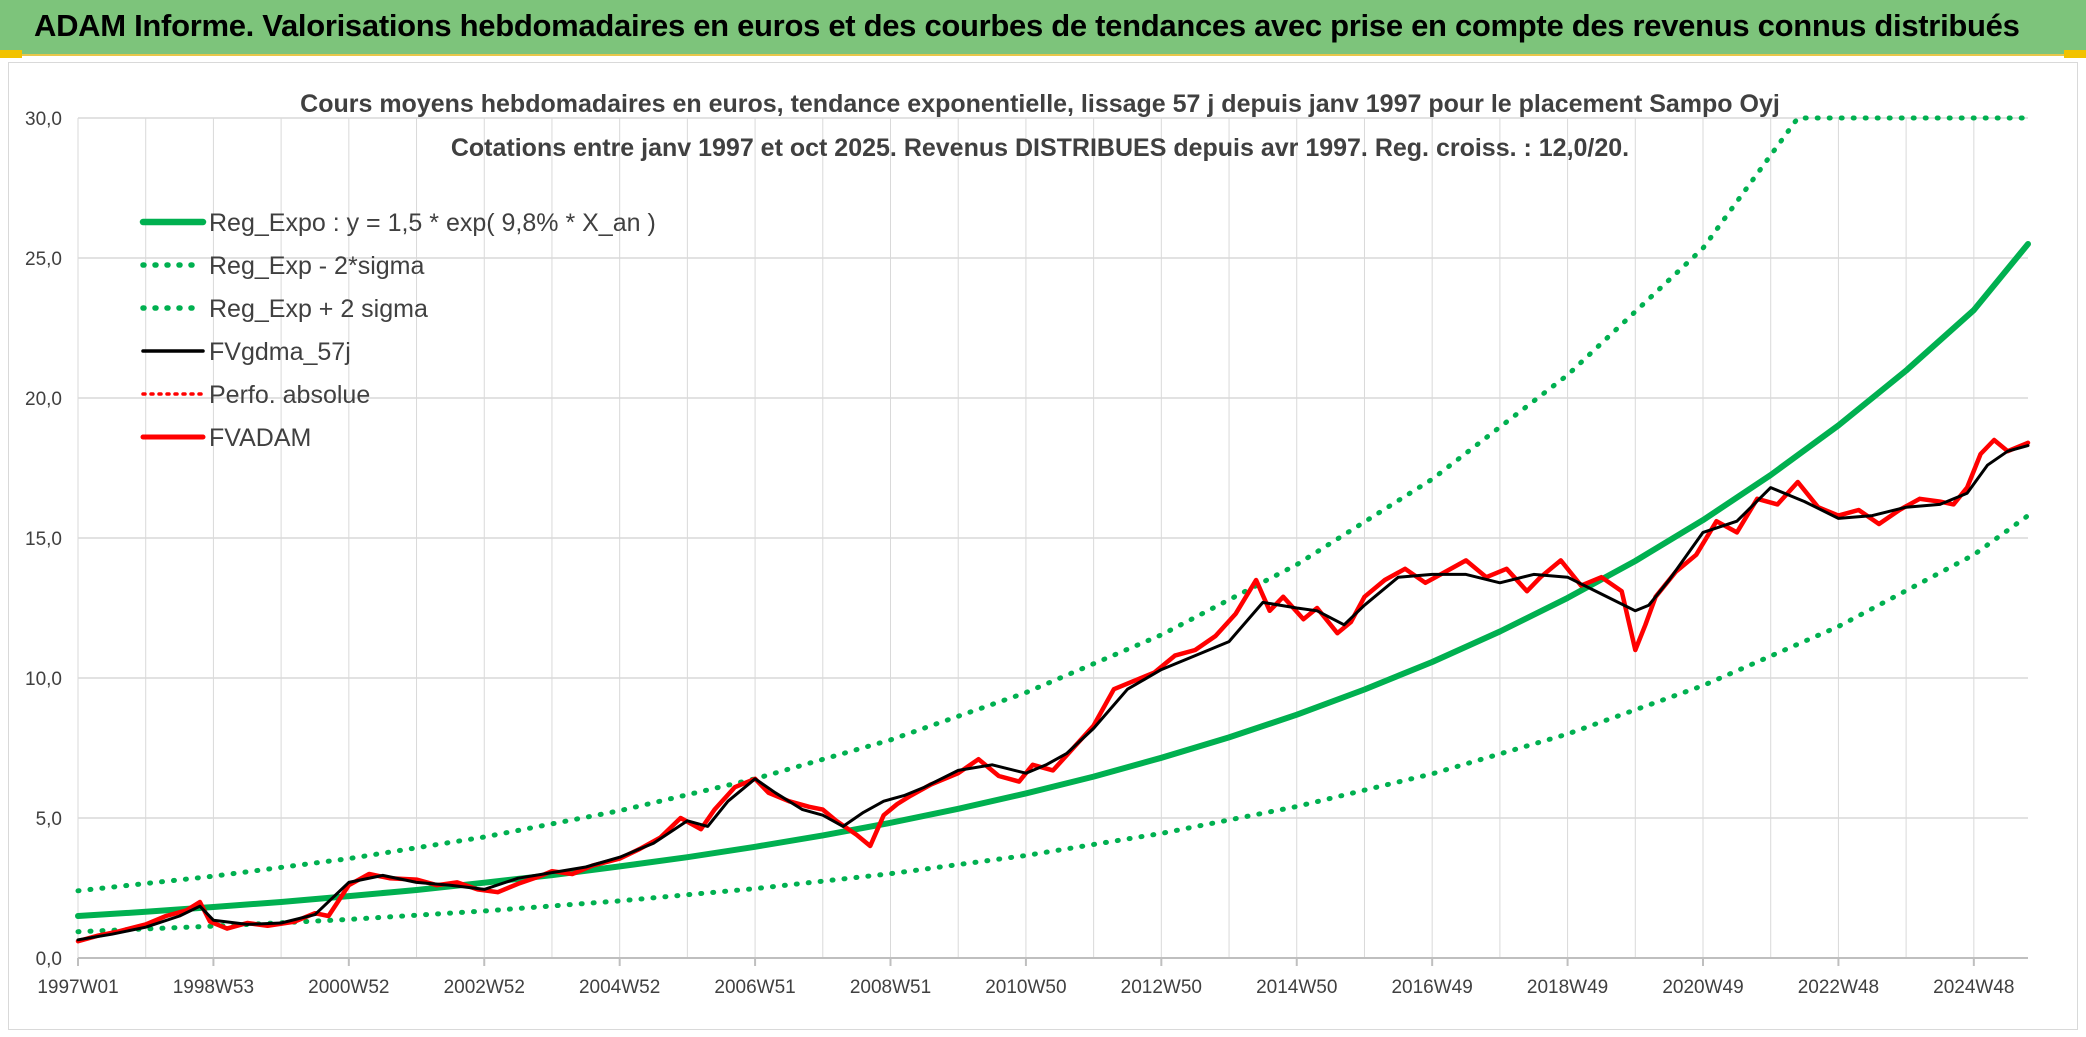 The height and width of the screenshot is (1037, 2086). What do you see at coordinates (1431, 987) in the screenshot?
I see `x-tick-label: 2016W49` at bounding box center [1431, 987].